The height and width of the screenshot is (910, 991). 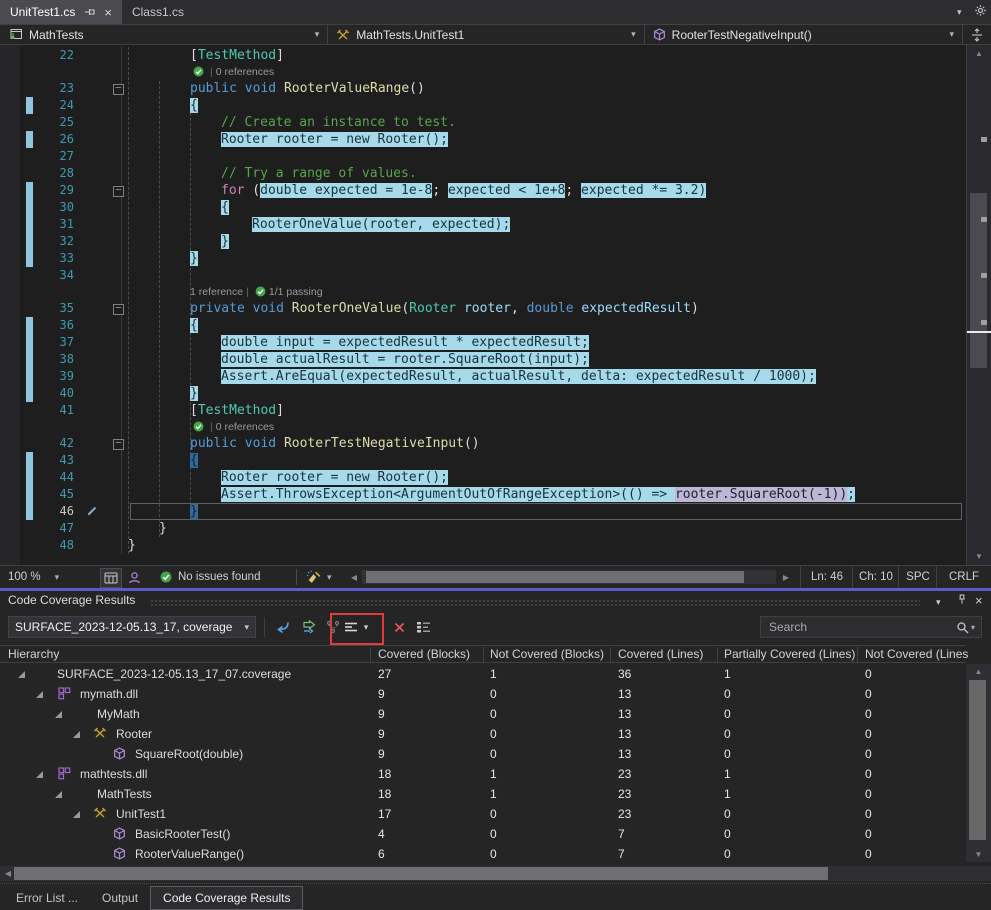 What do you see at coordinates (61, 12) in the screenshot?
I see `tab-unittest1: UnitTest1.cs ×` at bounding box center [61, 12].